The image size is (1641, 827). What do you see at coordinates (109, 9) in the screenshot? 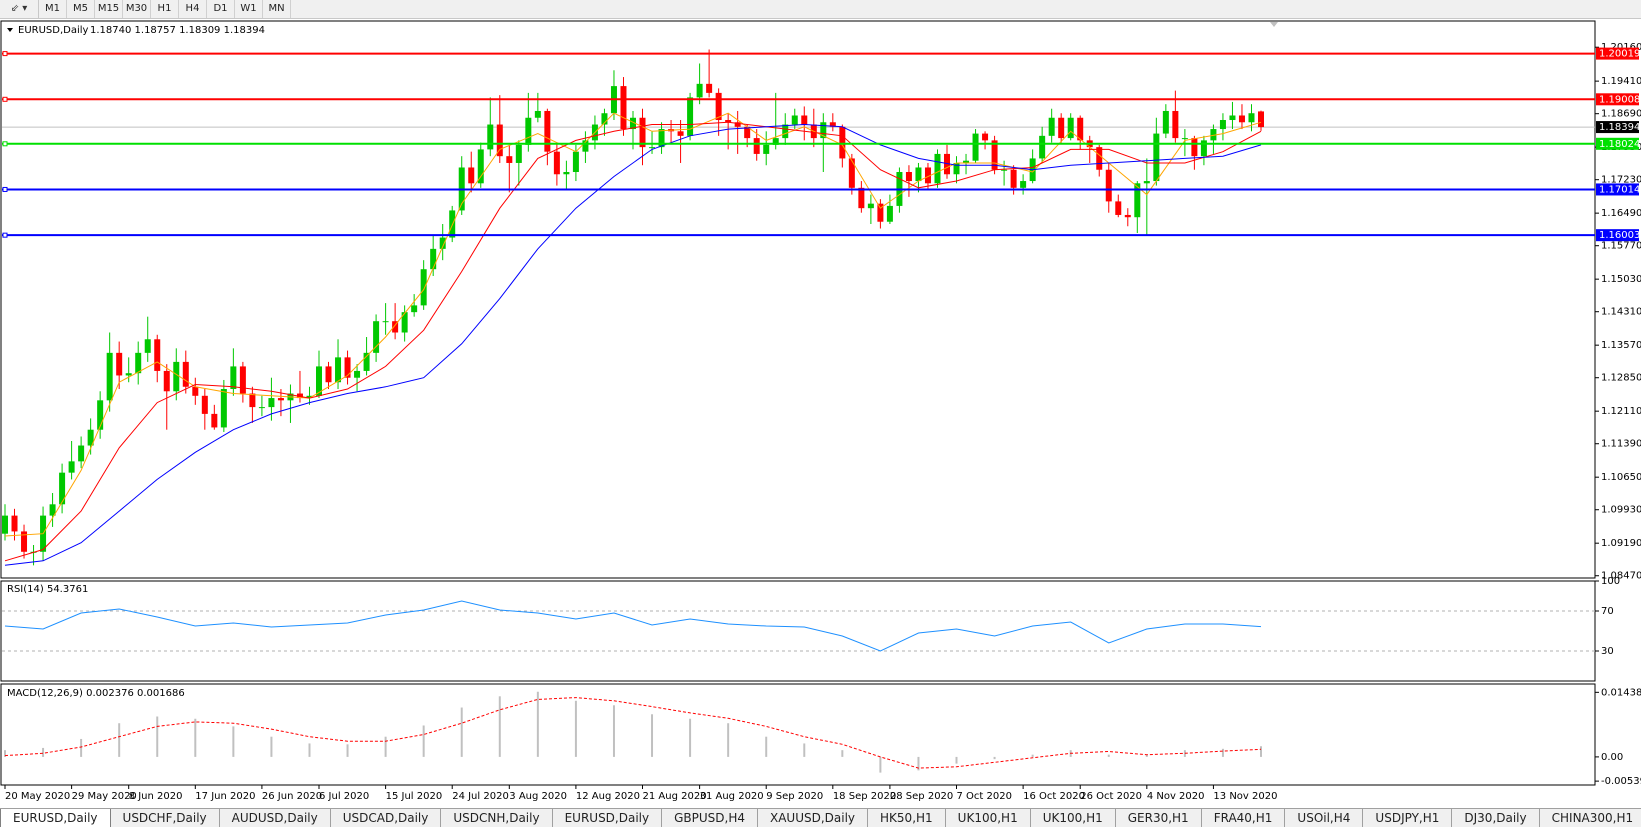
I see `timeframe-button: M15` at bounding box center [109, 9].